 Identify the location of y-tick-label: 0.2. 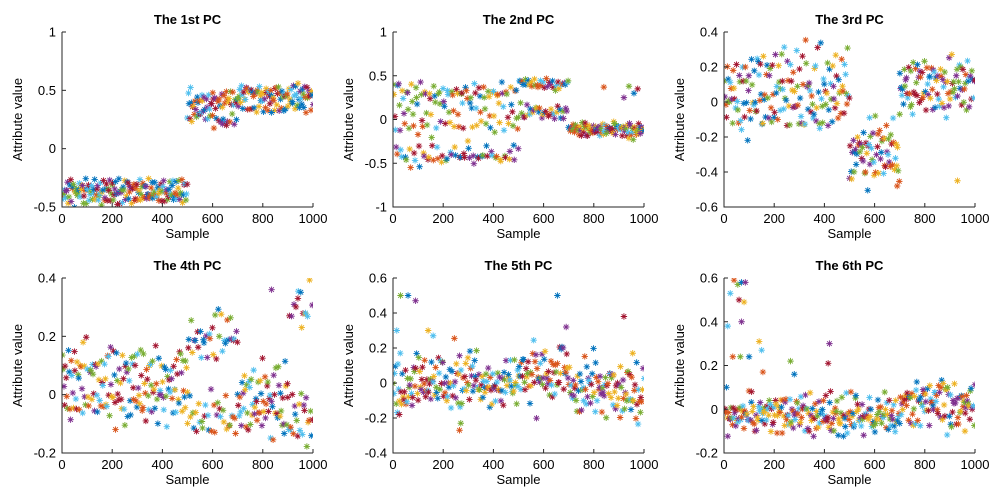
(378, 348).